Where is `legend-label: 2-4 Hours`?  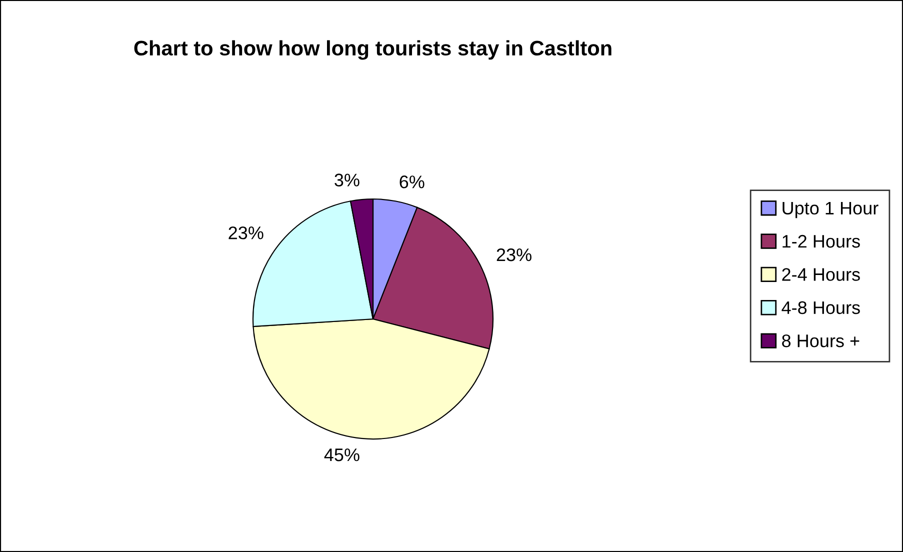 legend-label: 2-4 Hours is located at coordinates (821, 274).